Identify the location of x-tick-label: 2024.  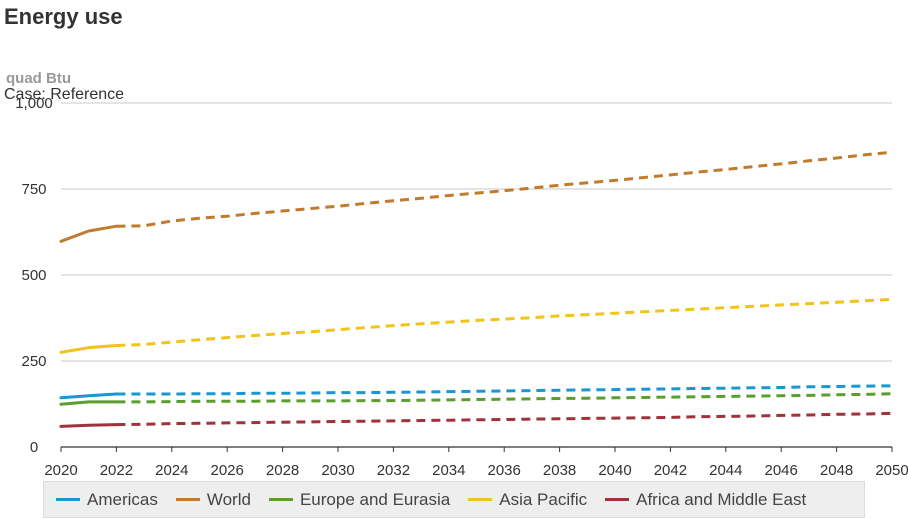
(171, 470).